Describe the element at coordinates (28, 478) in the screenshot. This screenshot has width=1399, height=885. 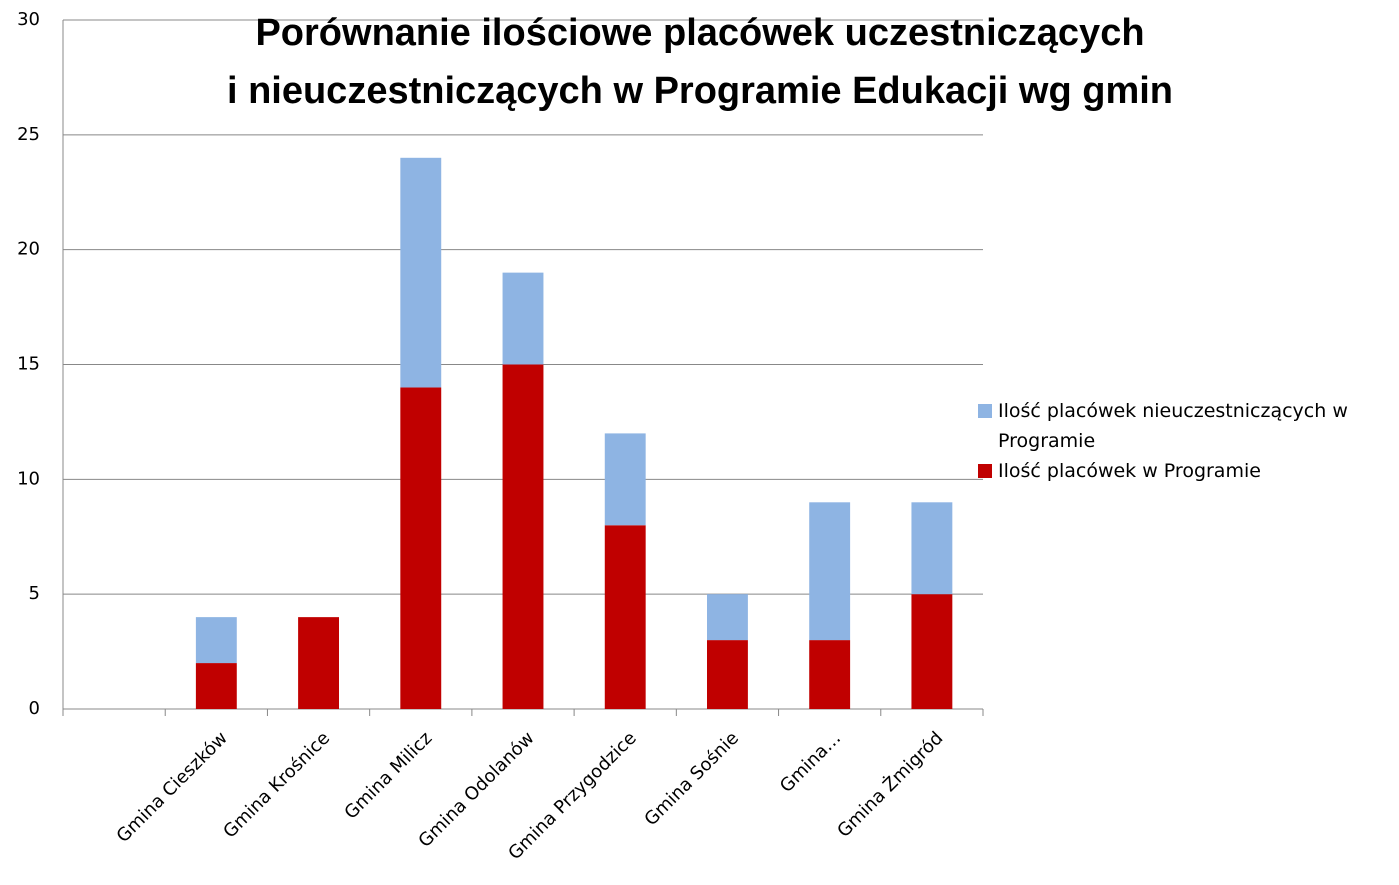
I see `y-tick-label: 10` at that location.